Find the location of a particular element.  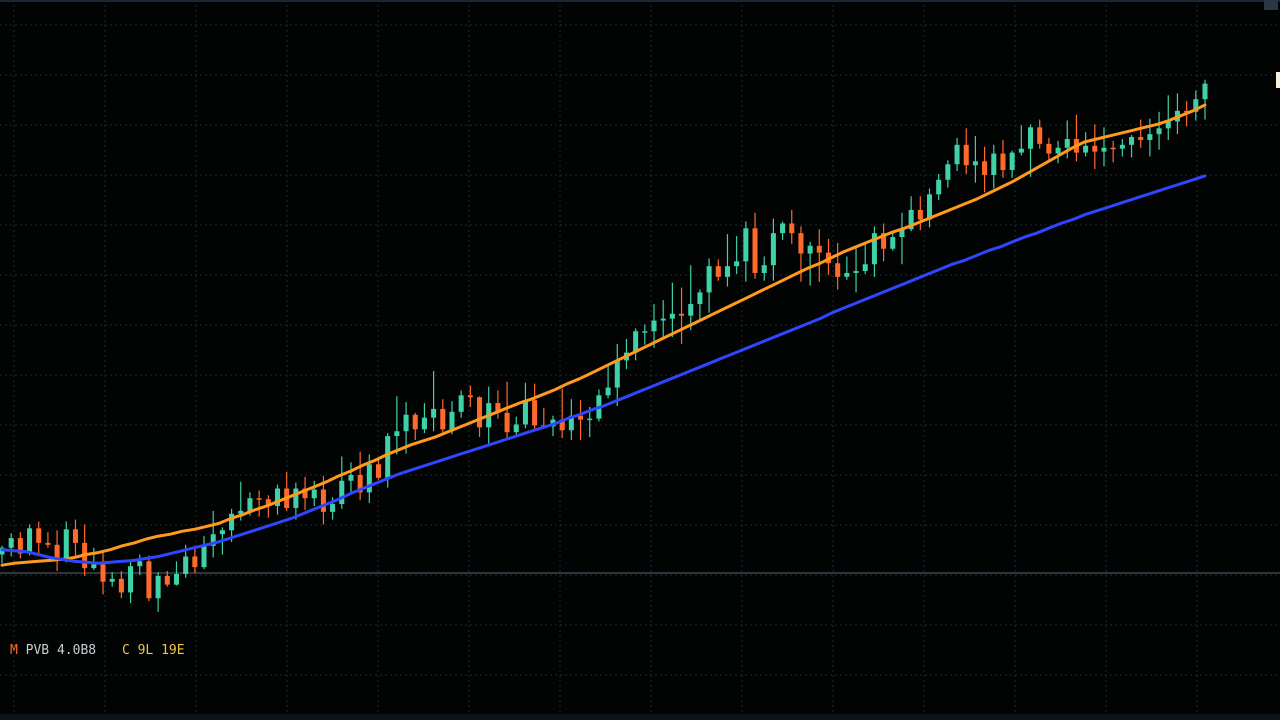

top-border is located at coordinates (640, 1).